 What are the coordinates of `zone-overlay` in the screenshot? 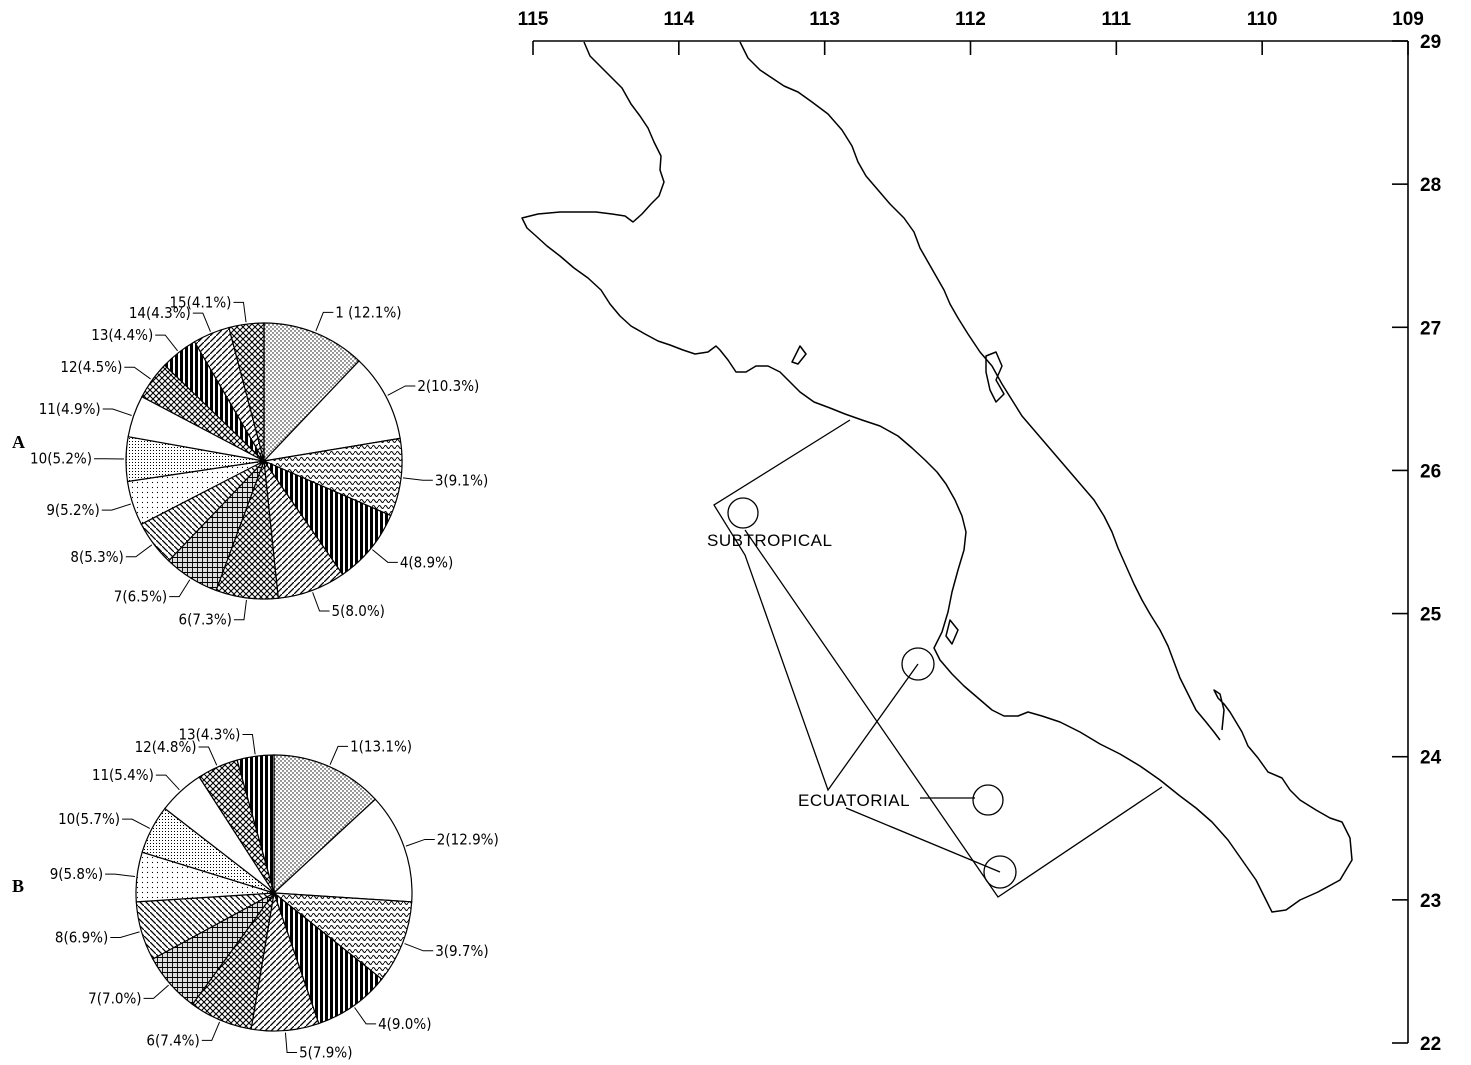 It's located at (938, 658).